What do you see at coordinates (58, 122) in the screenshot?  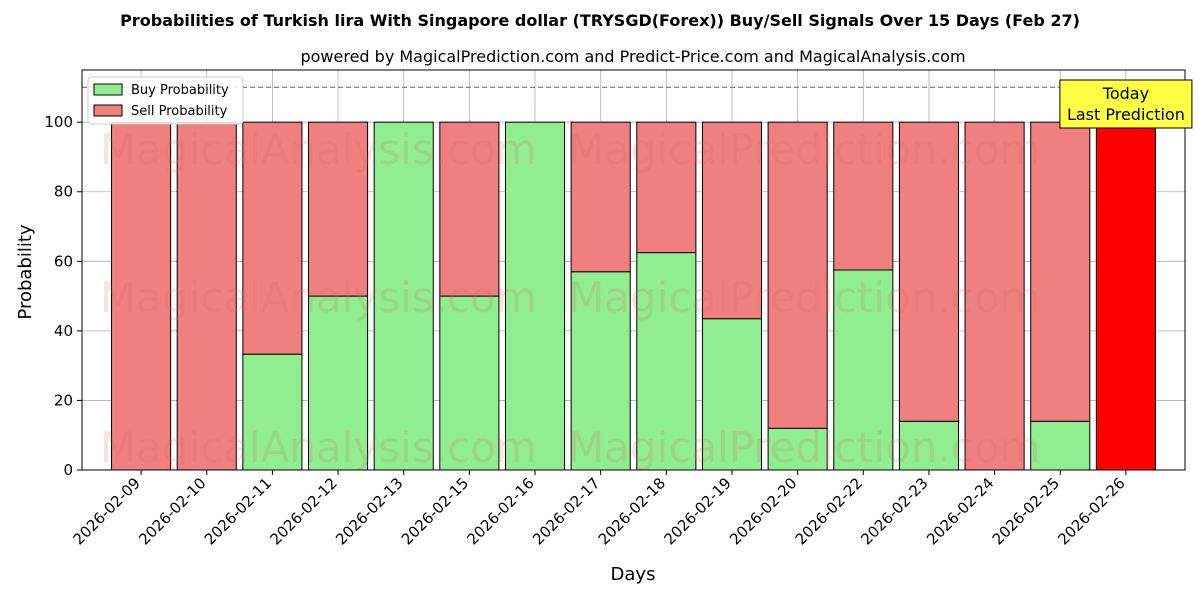 I see `y-tick-label: 100` at bounding box center [58, 122].